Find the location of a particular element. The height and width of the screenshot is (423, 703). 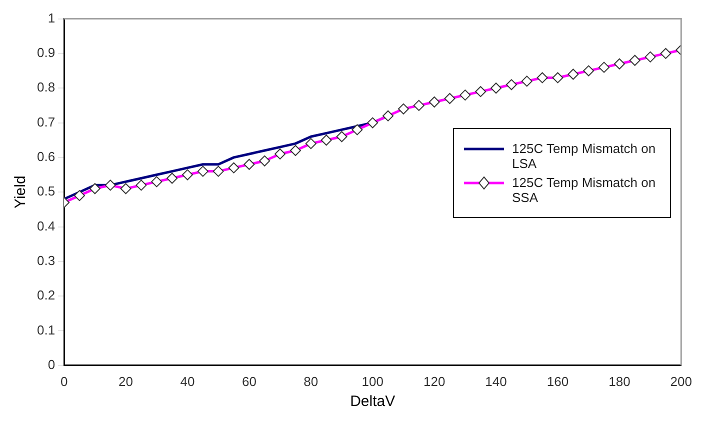

x-tick-label: 80 is located at coordinates (311, 381).